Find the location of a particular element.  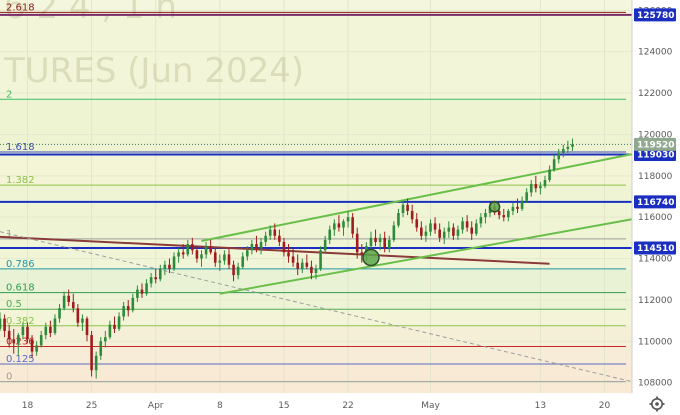

price-tick-label: 118000 is located at coordinates (655, 177).